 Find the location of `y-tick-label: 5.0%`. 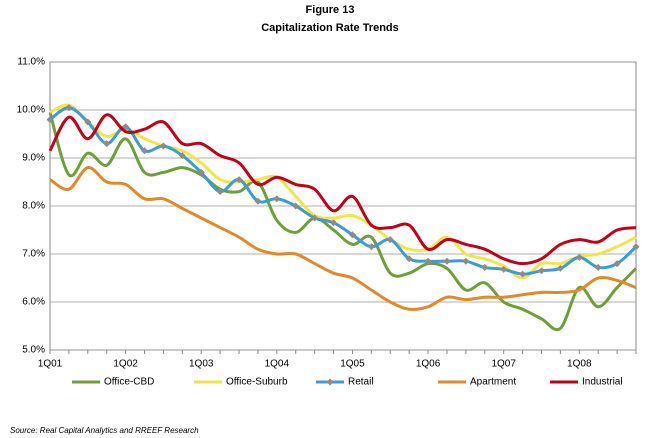

y-tick-label: 5.0% is located at coordinates (33, 350).